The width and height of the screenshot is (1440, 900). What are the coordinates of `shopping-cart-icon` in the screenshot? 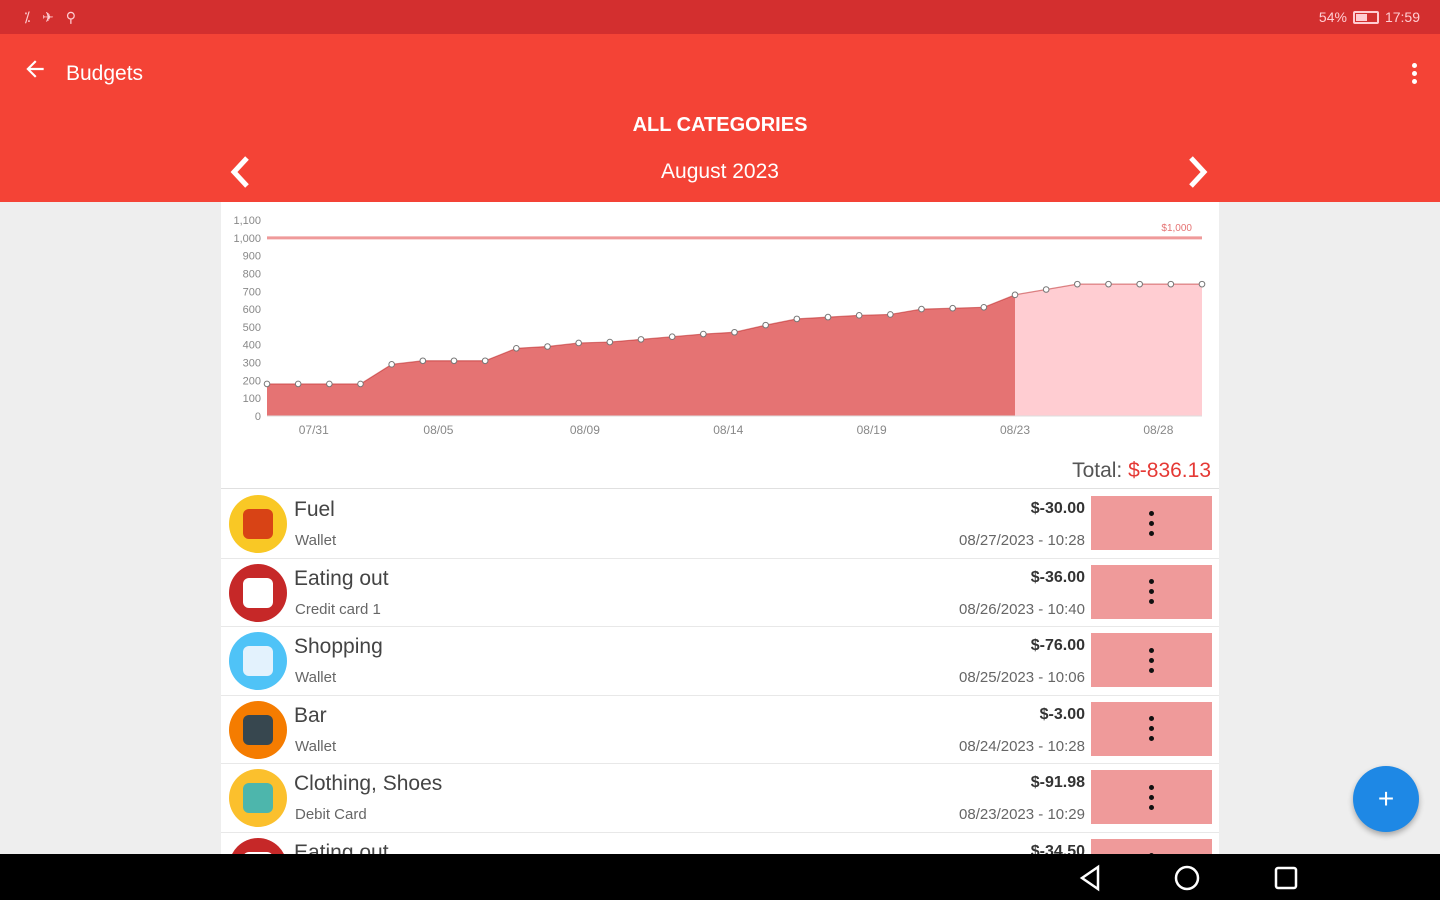 It's located at (258, 661).